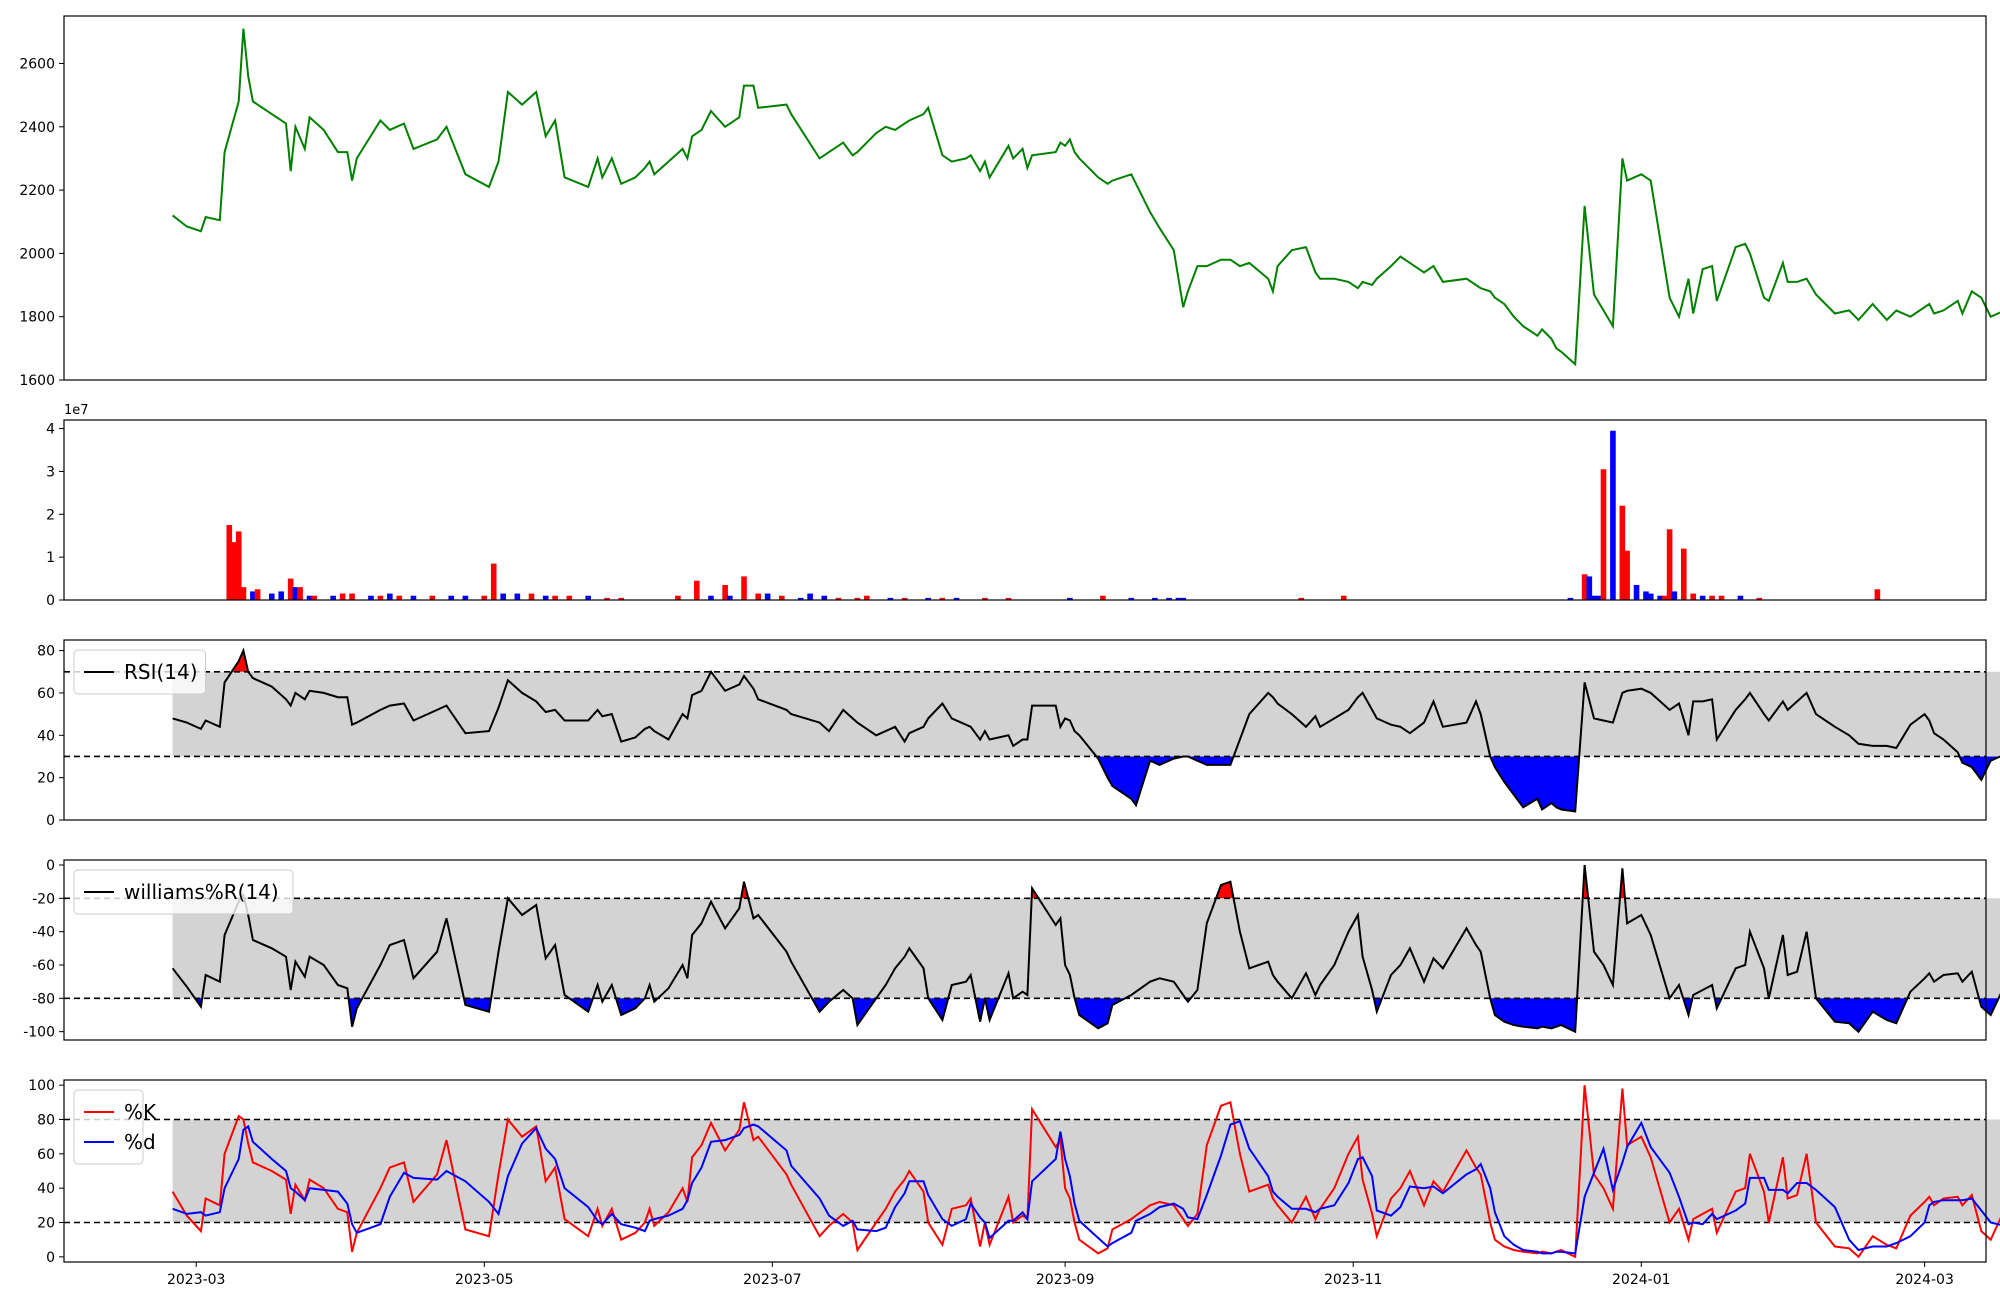 The image size is (2000, 1300). Describe the element at coordinates (484, 1280) in the screenshot. I see `x-tick-label: 2023-05` at that location.